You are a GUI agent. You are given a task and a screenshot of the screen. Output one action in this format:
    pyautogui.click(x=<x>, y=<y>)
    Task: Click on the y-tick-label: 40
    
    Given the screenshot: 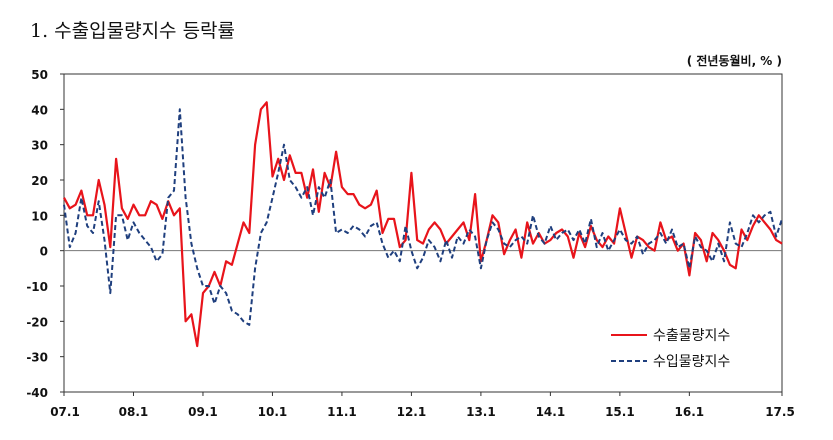 What is the action you would take?
    pyautogui.click(x=39, y=110)
    